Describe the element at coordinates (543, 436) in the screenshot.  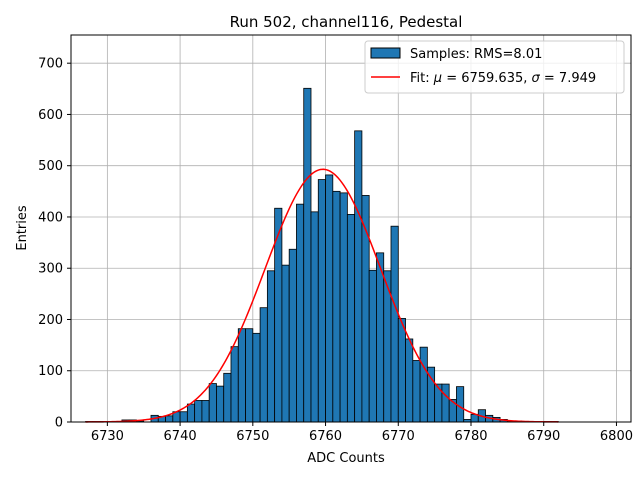
I see `x-tick-label: 6790` at that location.